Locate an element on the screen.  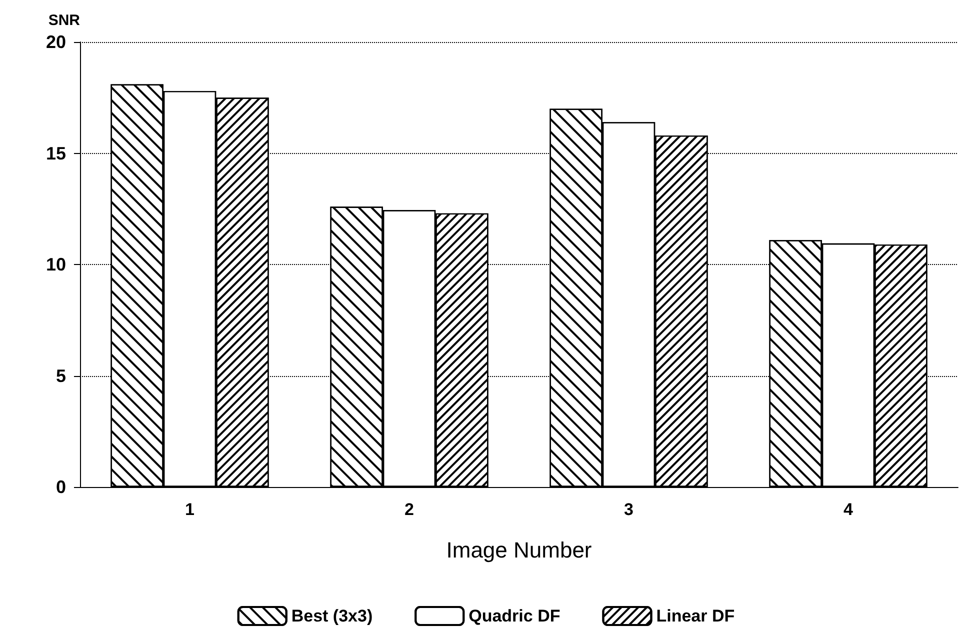
y-tick-label: 20 is located at coordinates (56, 42).